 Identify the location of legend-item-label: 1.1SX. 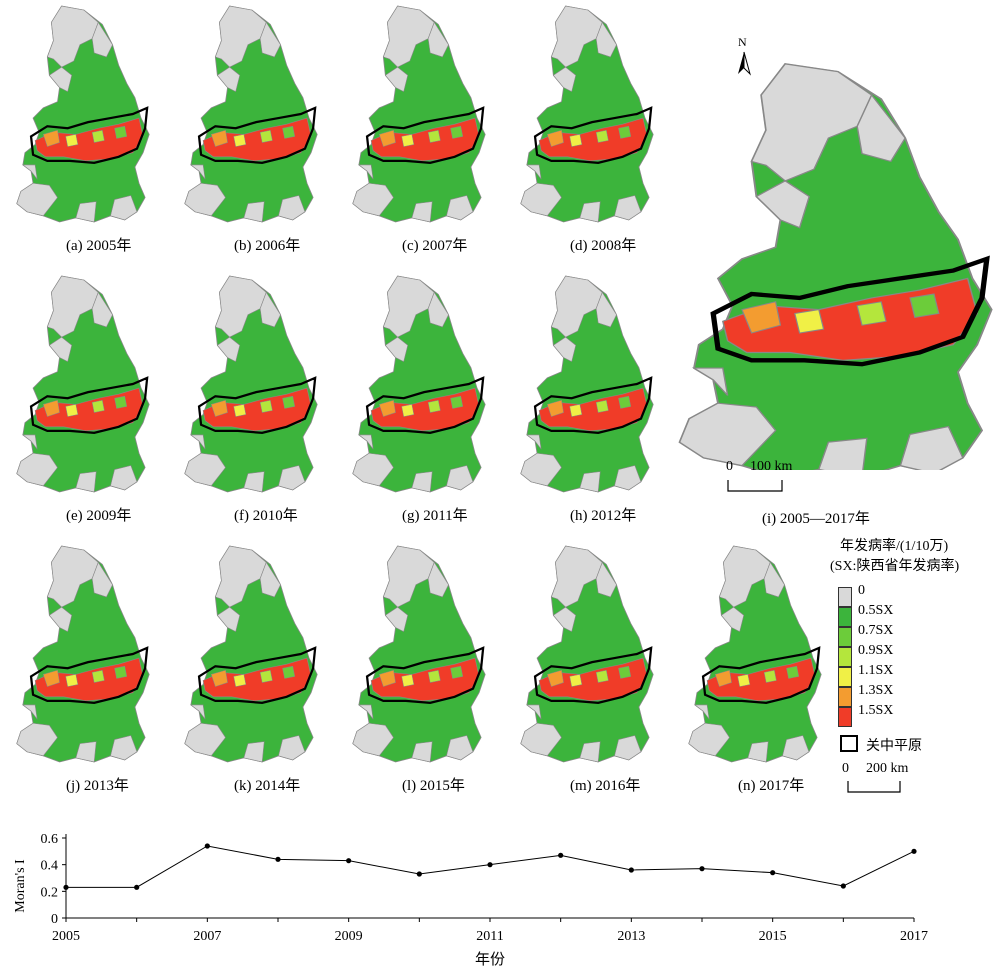
(876, 670).